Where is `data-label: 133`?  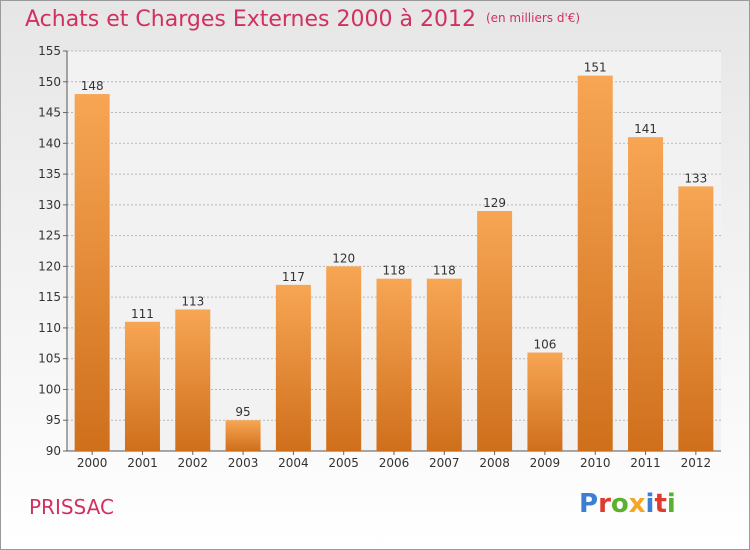 data-label: 133 is located at coordinates (695, 178).